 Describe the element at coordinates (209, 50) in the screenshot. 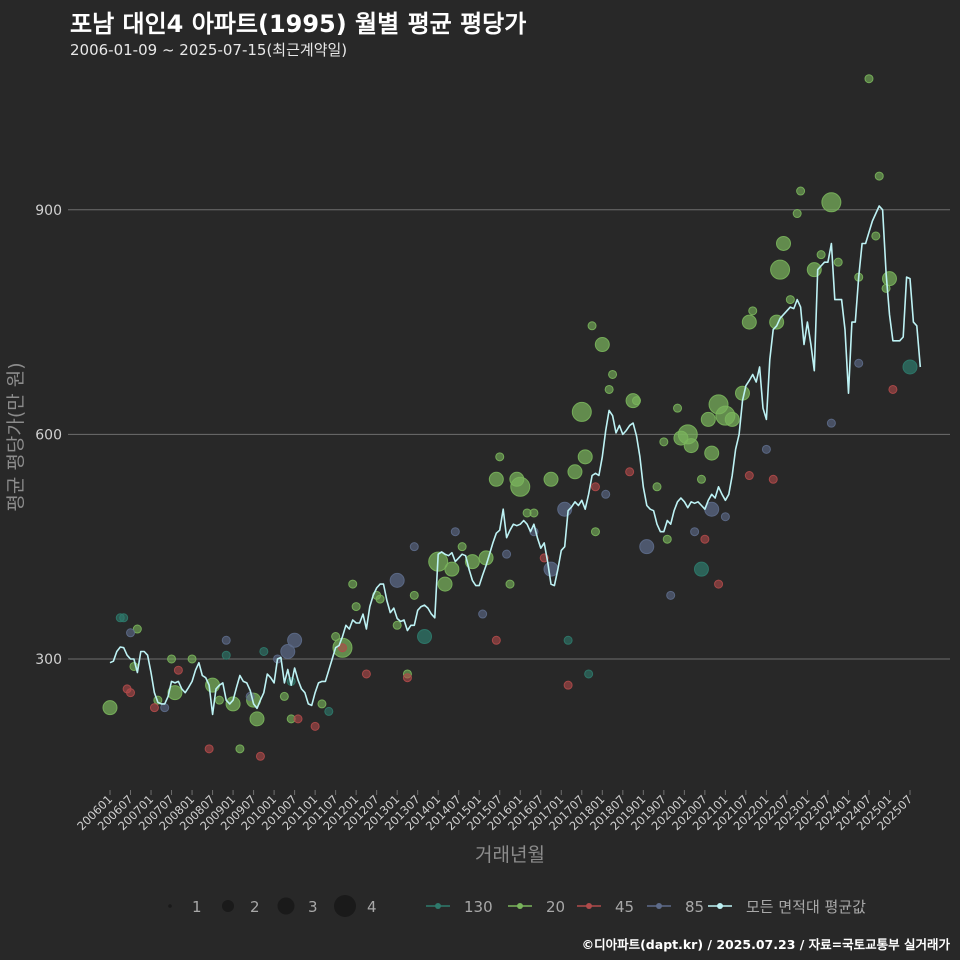

I see `chart-subtitle: 2006-01-09 ~ 2025-07-15(최근계약일)` at that location.